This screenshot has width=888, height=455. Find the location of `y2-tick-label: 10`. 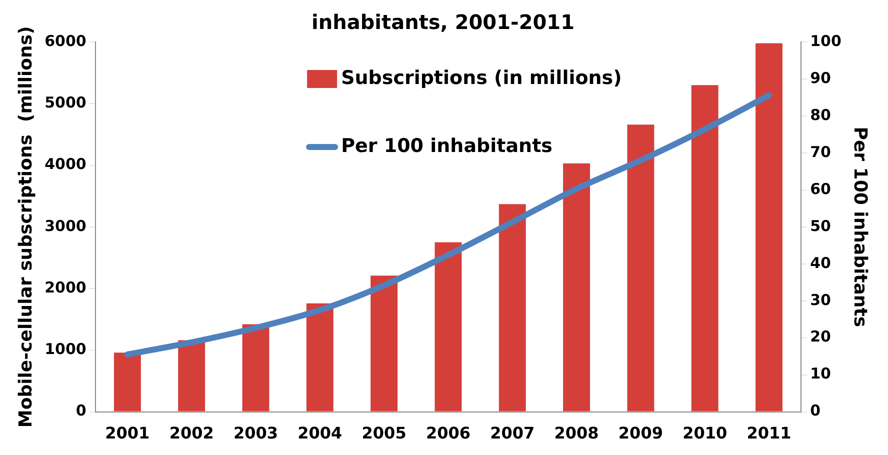

y2-tick-label: 10 is located at coordinates (820, 373).